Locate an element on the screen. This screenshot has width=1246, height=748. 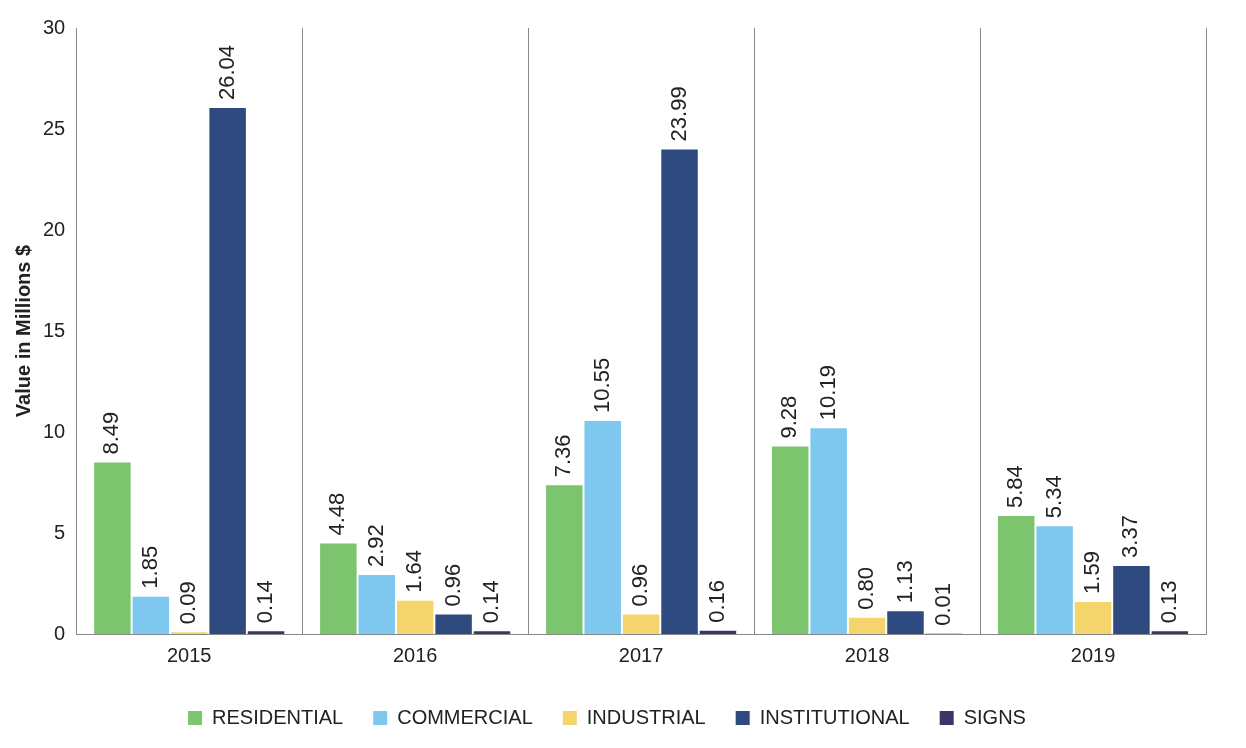
data-label: 1.85 is located at coordinates (149, 567).